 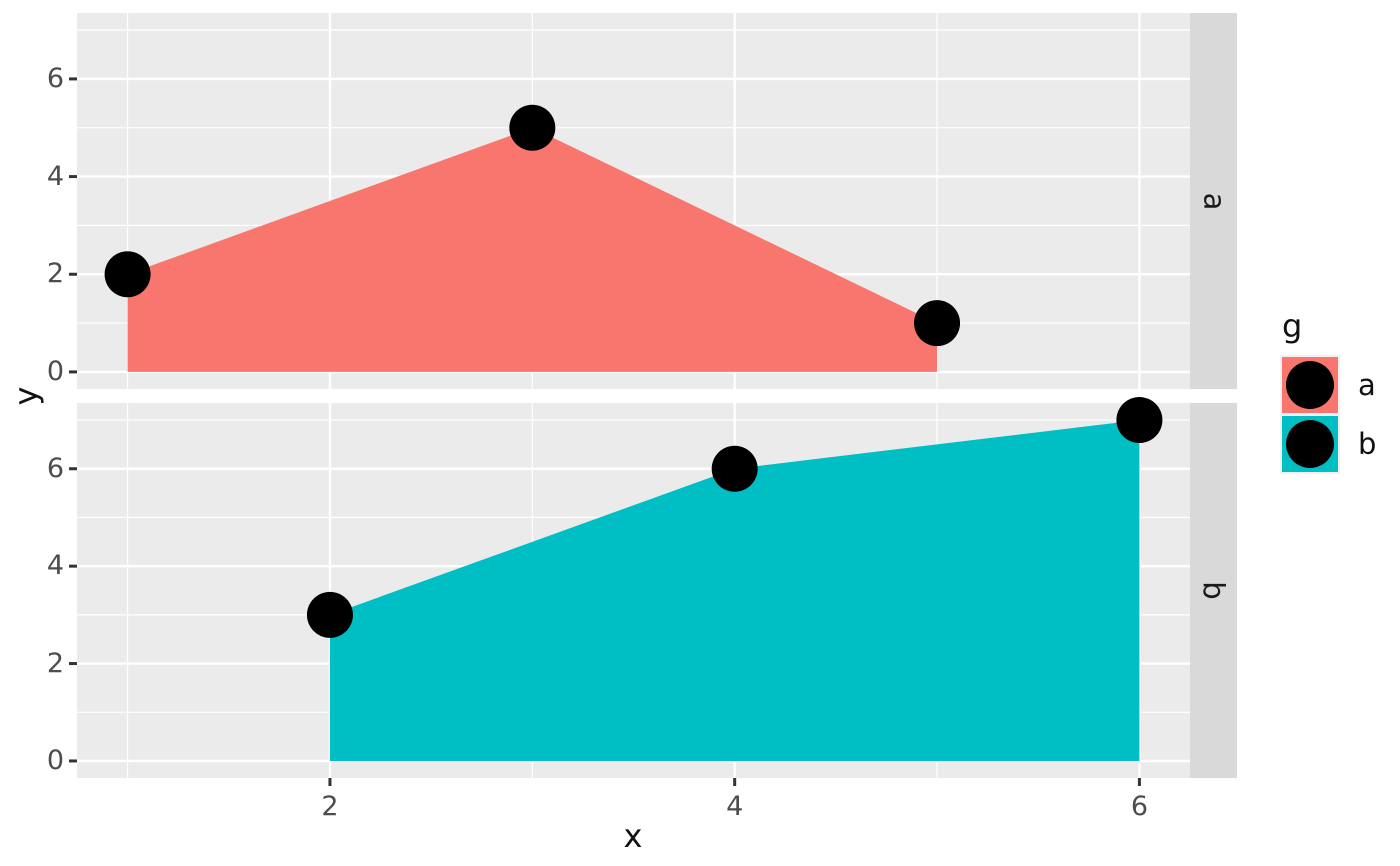 What do you see at coordinates (1139, 806) in the screenshot?
I see `x-tick-label: 6` at bounding box center [1139, 806].